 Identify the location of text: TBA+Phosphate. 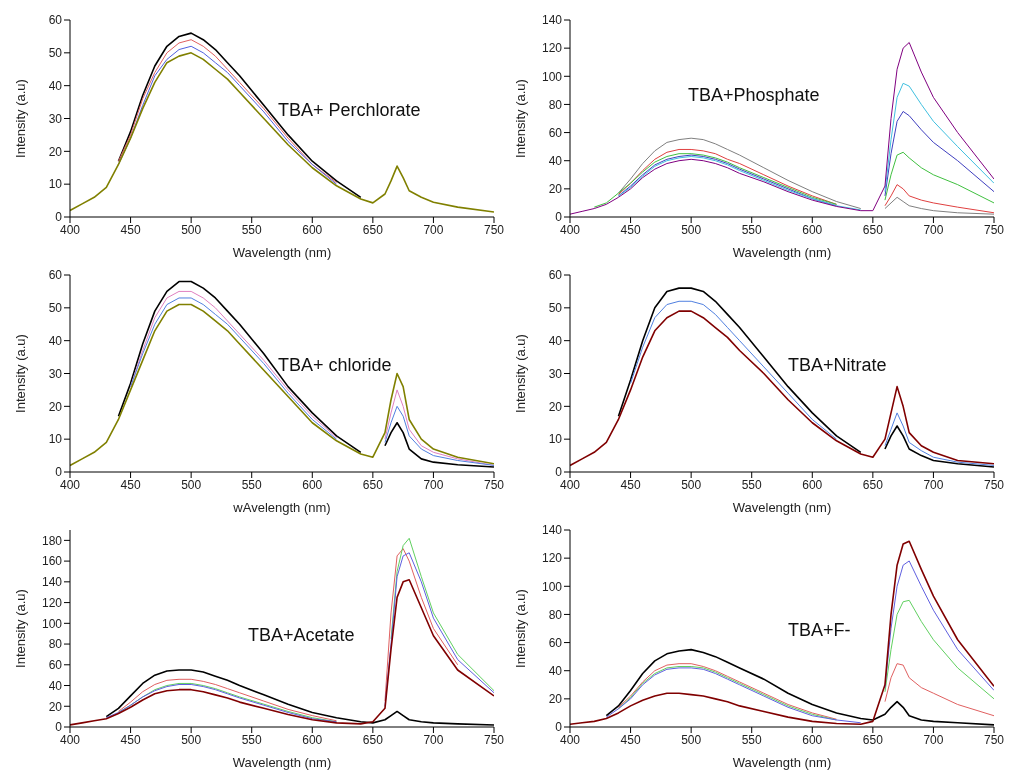
(754, 95).